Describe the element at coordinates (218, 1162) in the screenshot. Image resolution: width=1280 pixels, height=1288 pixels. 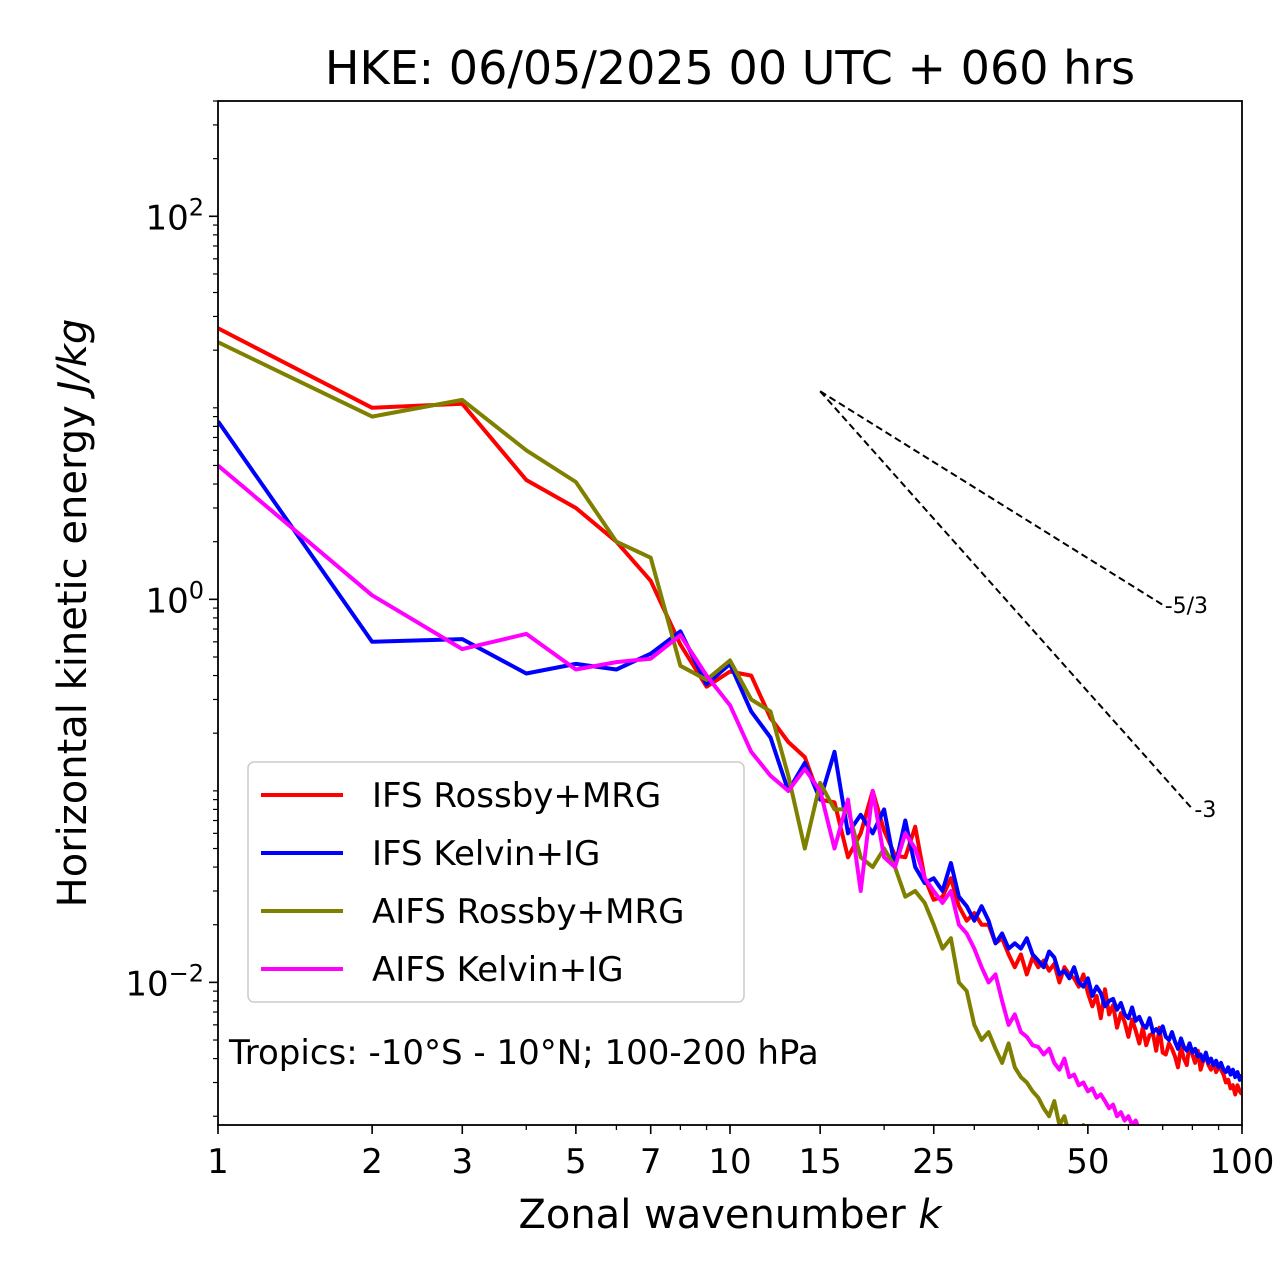
I see `x-tick-label: 1` at that location.